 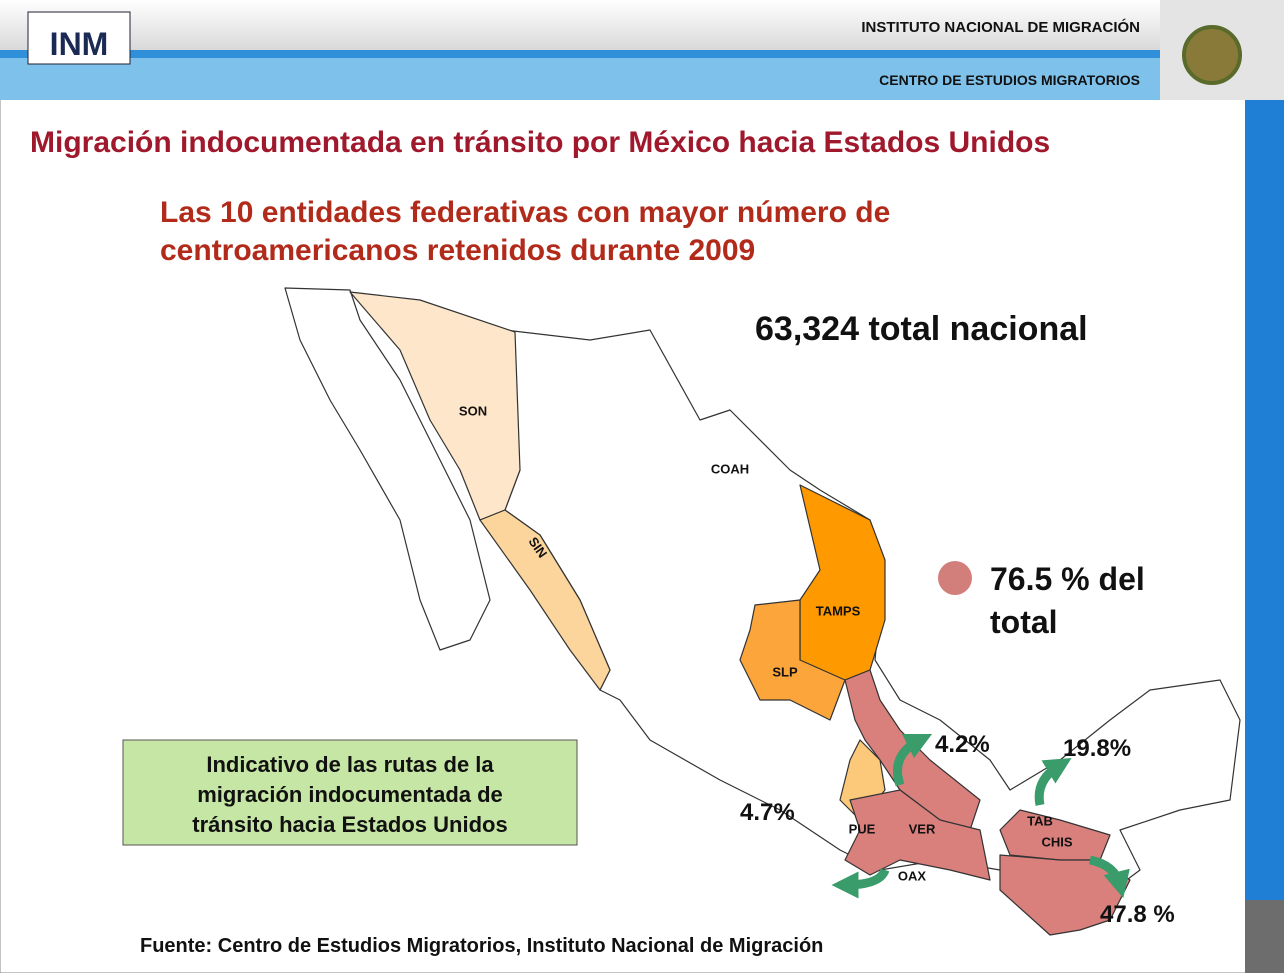 I want to click on state-label: TAB, so click(x=1040, y=820).